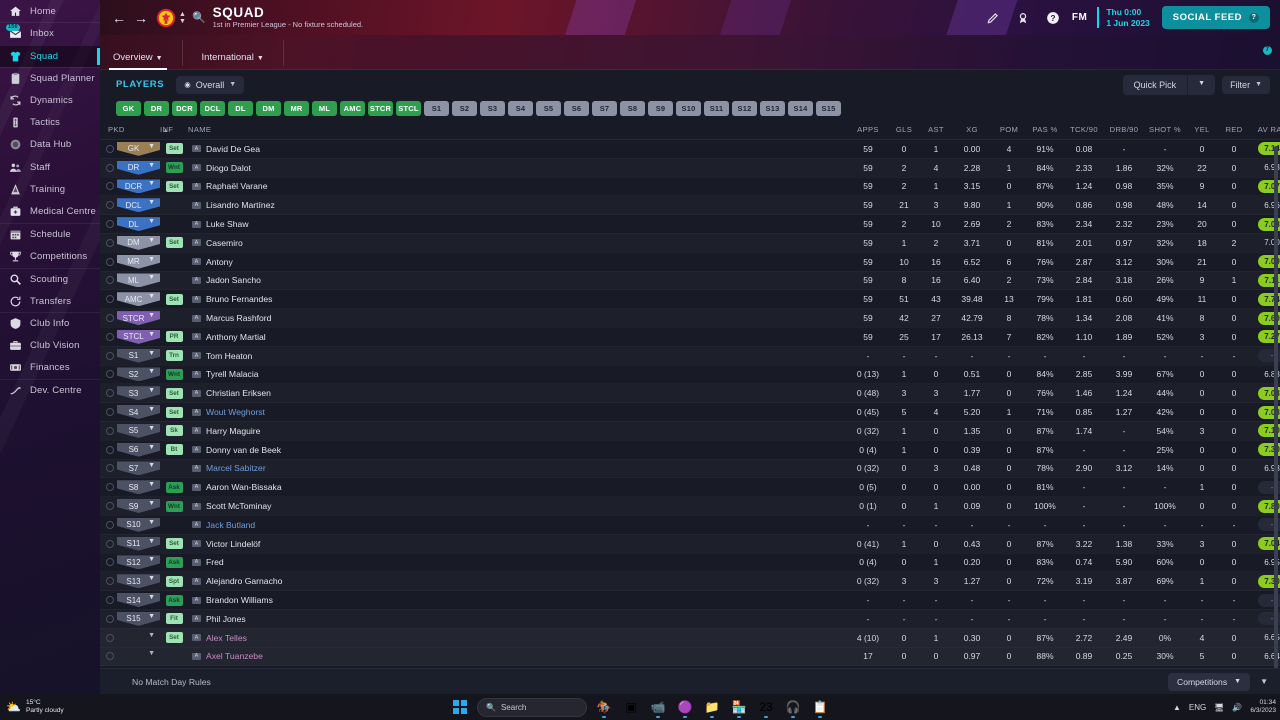 This screenshot has width=1280, height=720. What do you see at coordinates (868, 131) in the screenshot?
I see `column-header-apps: APPS` at bounding box center [868, 131].